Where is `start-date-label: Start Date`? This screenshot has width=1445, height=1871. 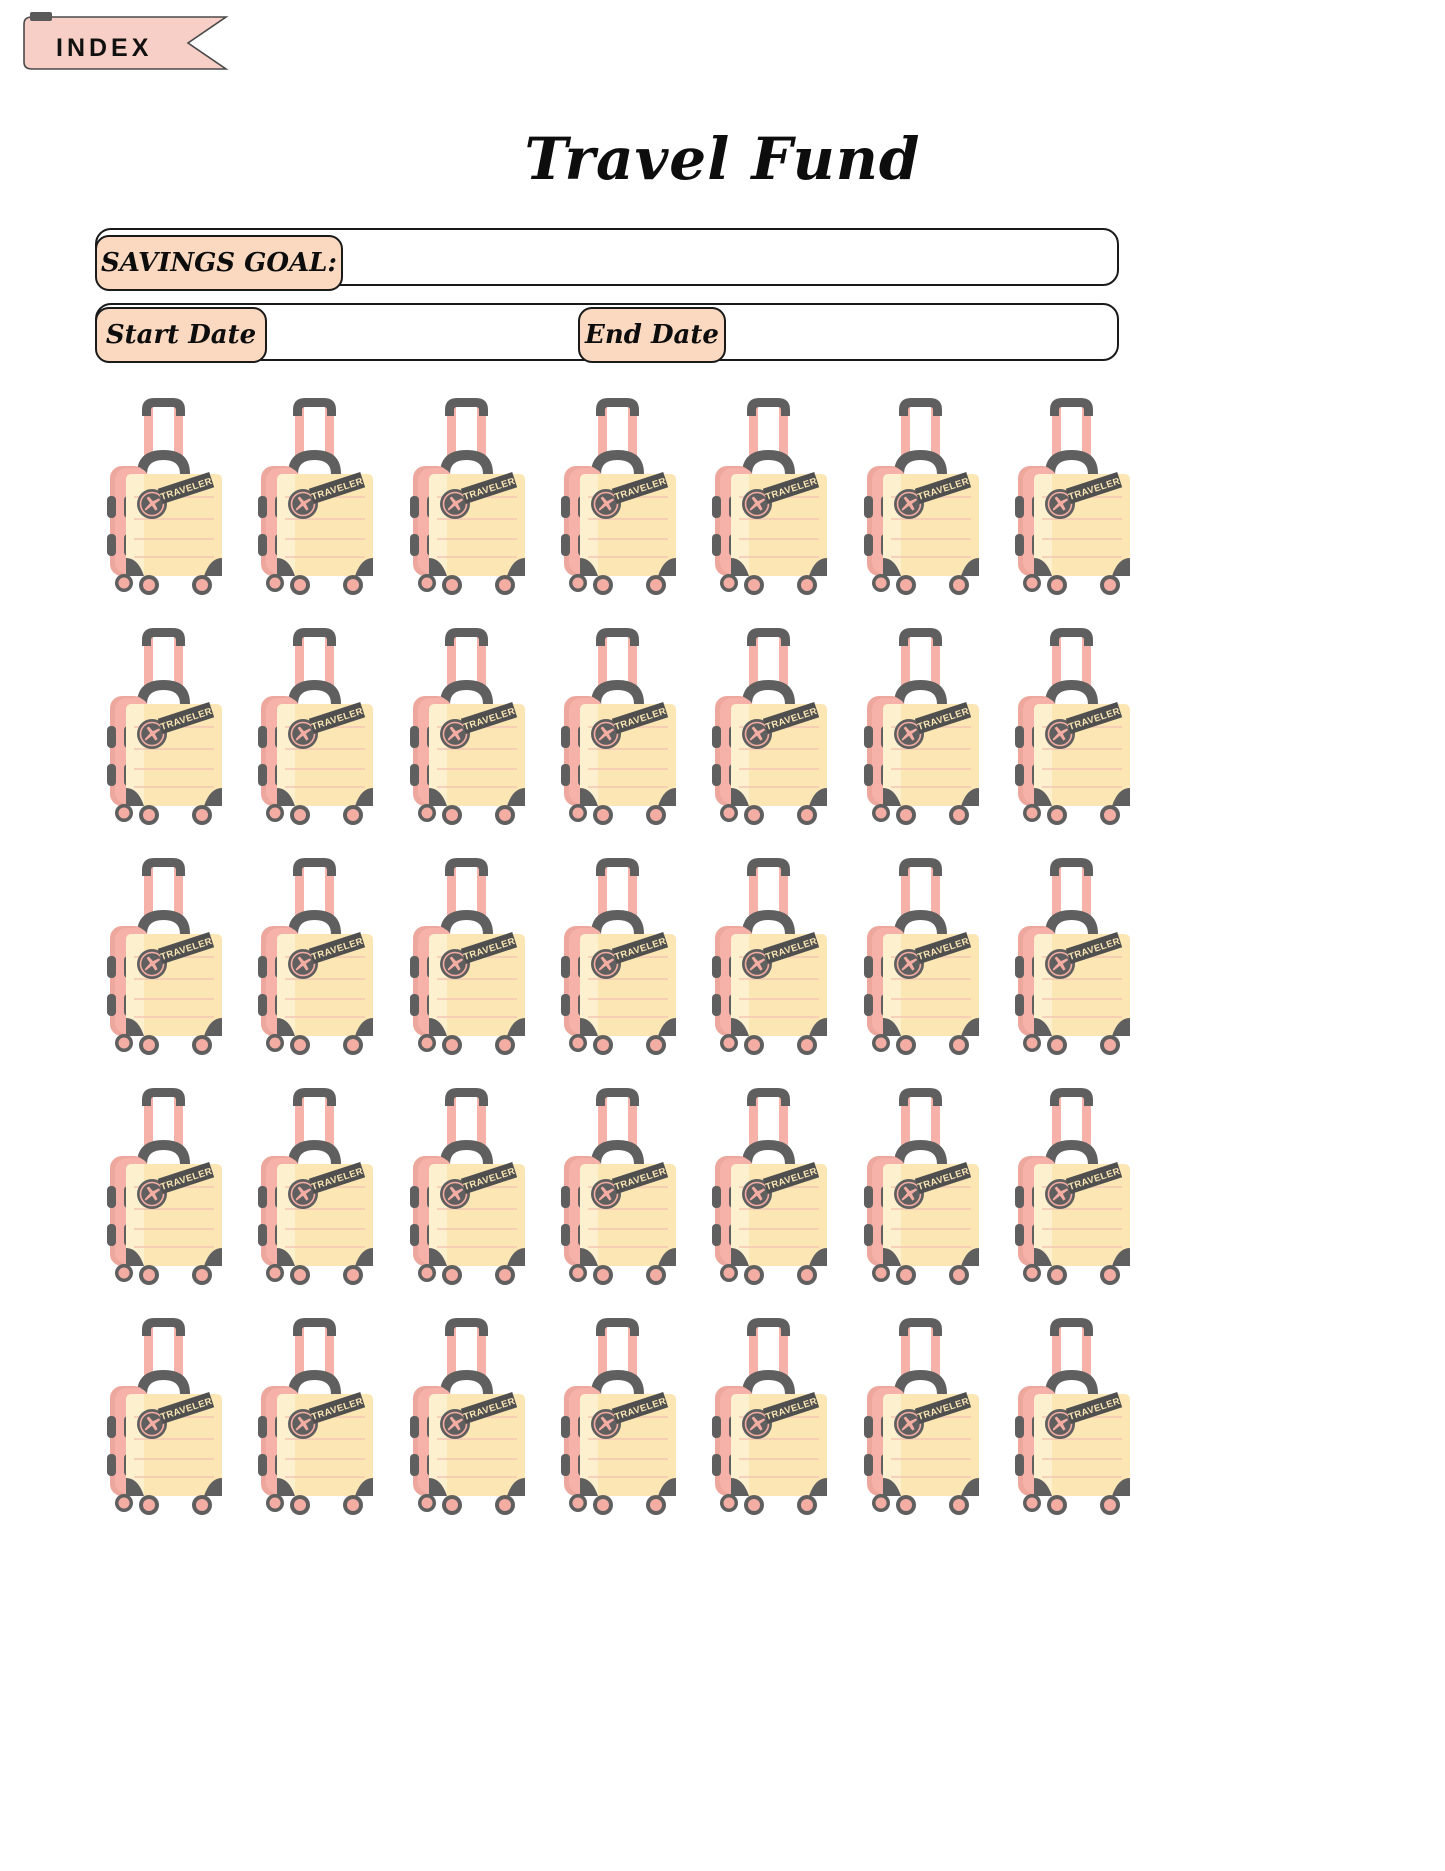 start-date-label: Start Date is located at coordinates (181, 335).